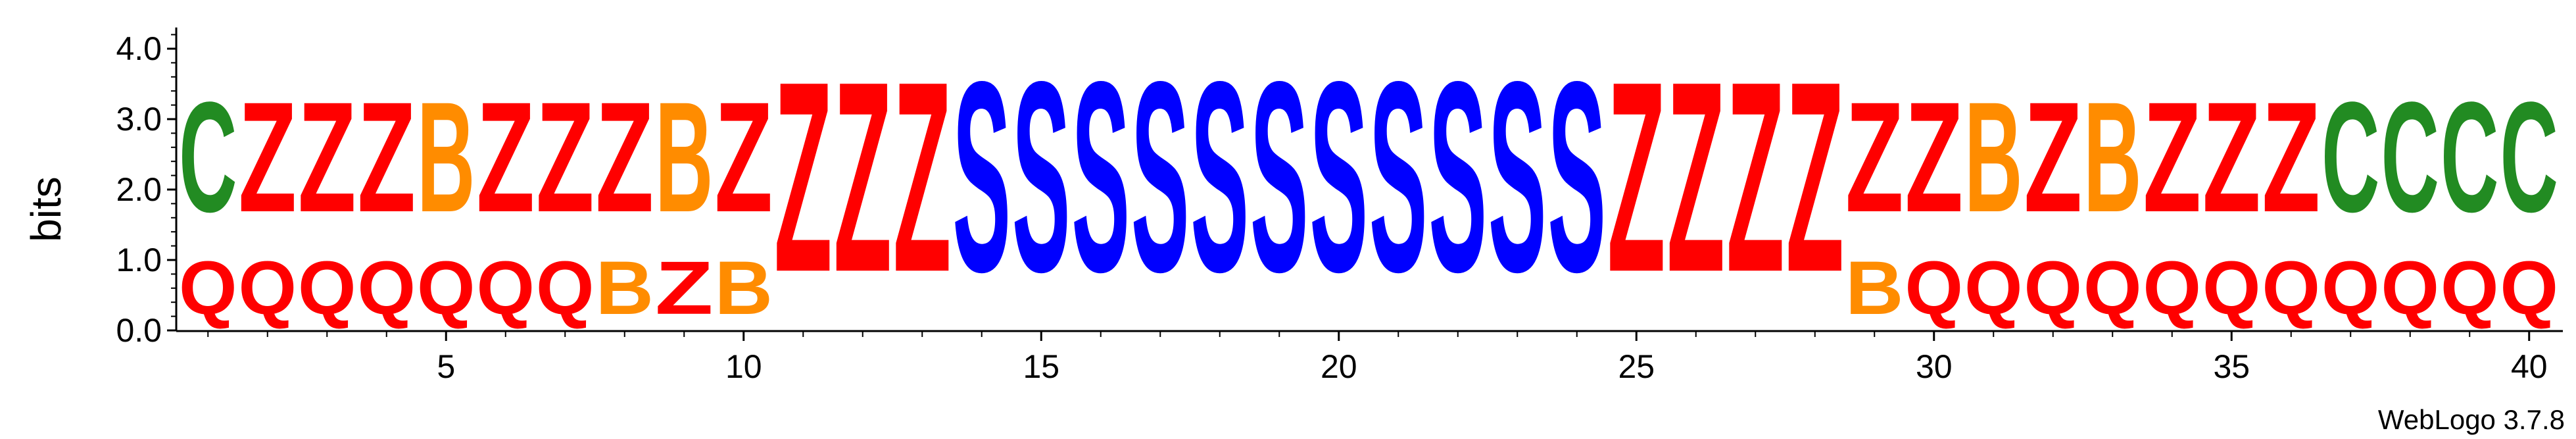 Image resolution: width=2576 pixels, height=439 pixels. What do you see at coordinates (1636, 177) in the screenshot?
I see `glyph-z-pos-25: Z` at bounding box center [1636, 177].